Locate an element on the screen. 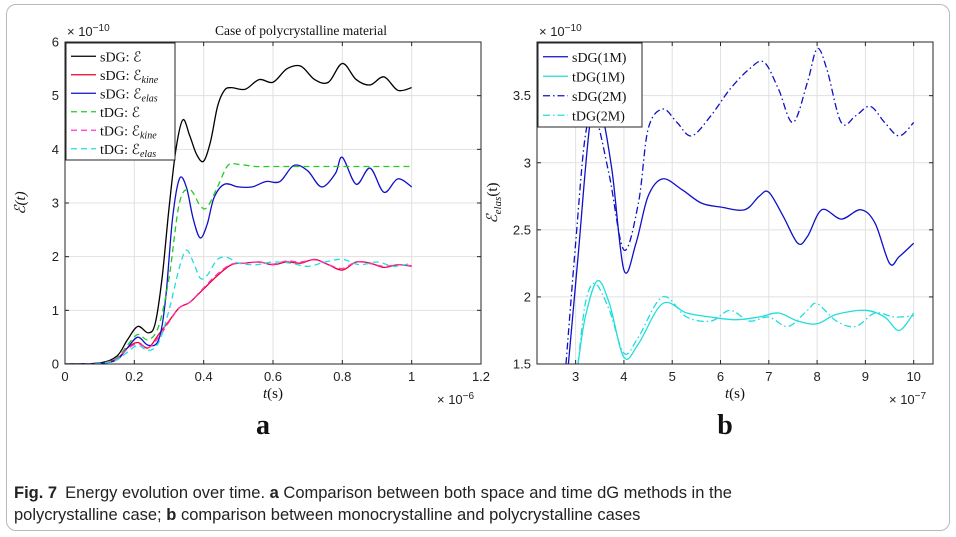 The width and height of the screenshot is (956, 537). panel-b-ytick-label-4: 3.5 is located at coordinates (522, 95).